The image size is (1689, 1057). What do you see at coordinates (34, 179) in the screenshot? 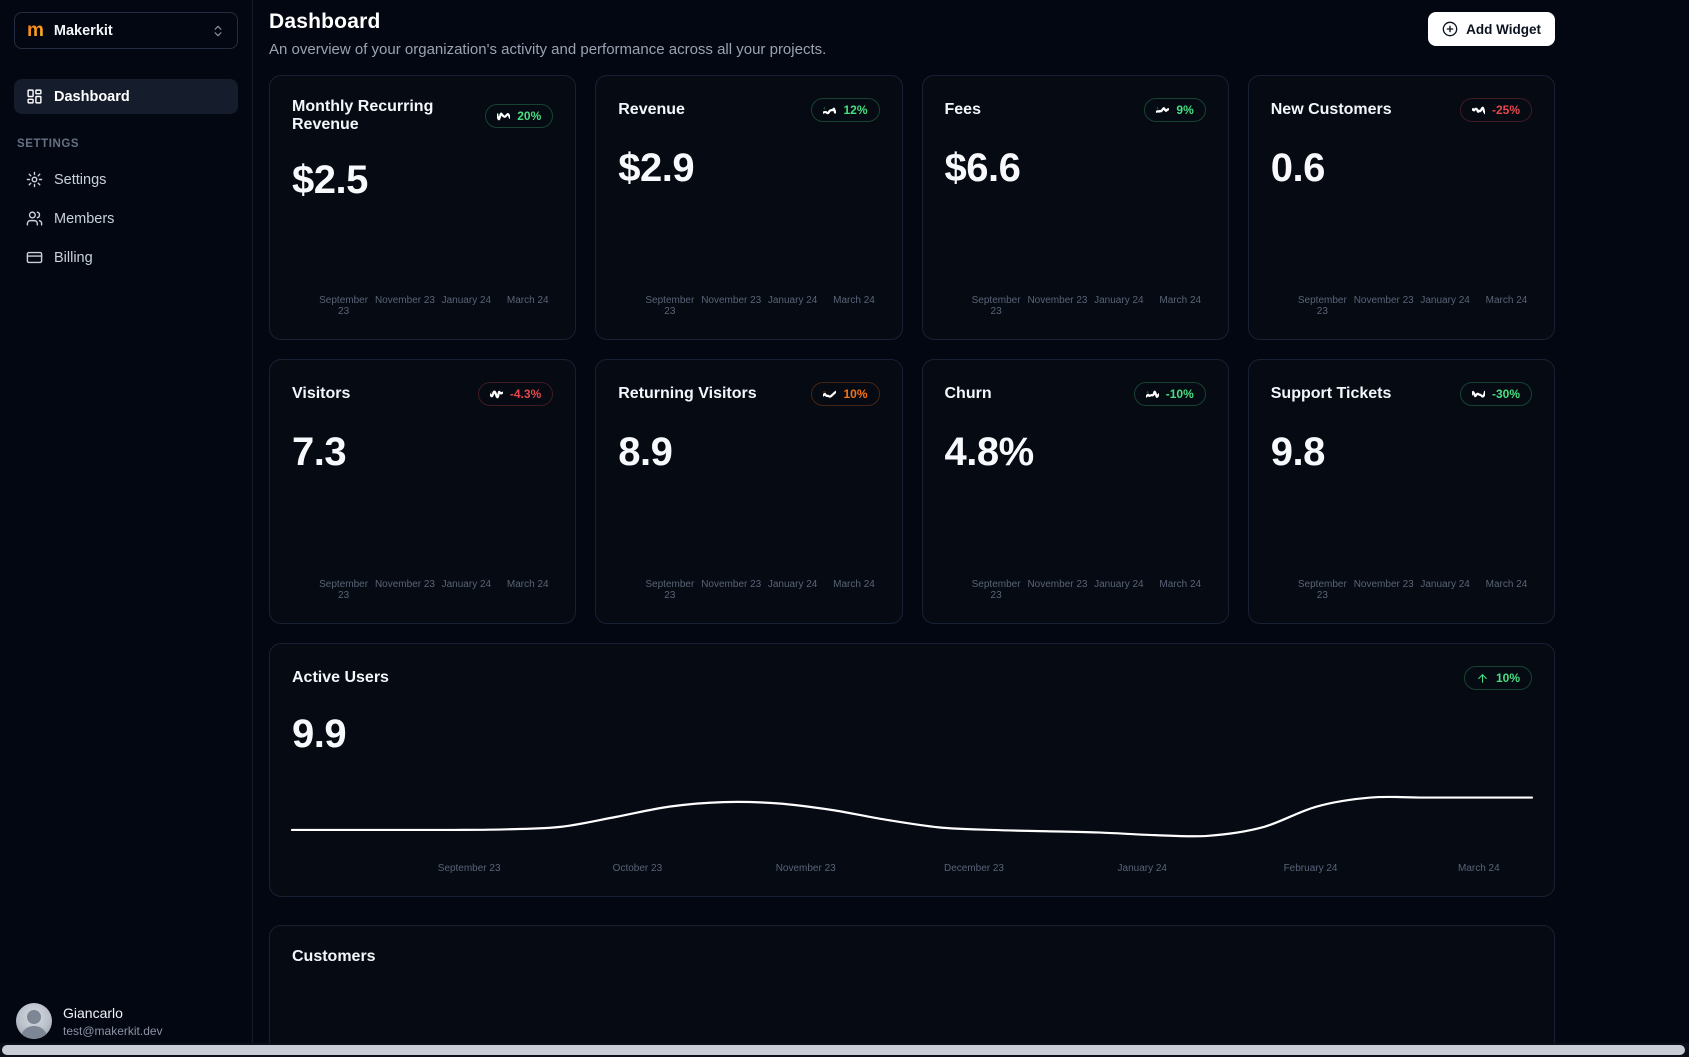
I see `gear-icon` at bounding box center [34, 179].